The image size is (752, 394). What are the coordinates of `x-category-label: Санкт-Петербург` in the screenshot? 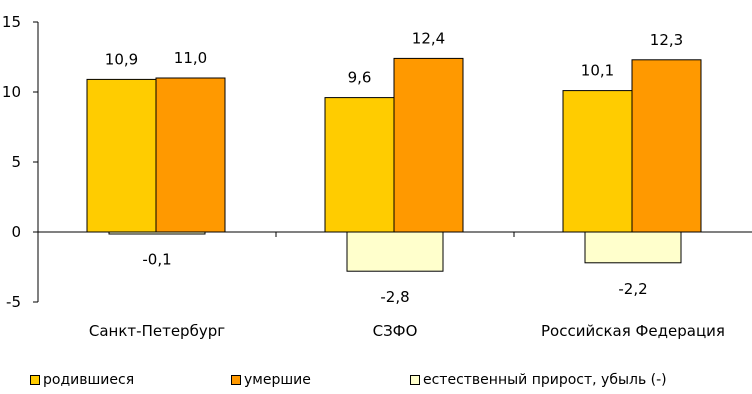 It's located at (157, 331).